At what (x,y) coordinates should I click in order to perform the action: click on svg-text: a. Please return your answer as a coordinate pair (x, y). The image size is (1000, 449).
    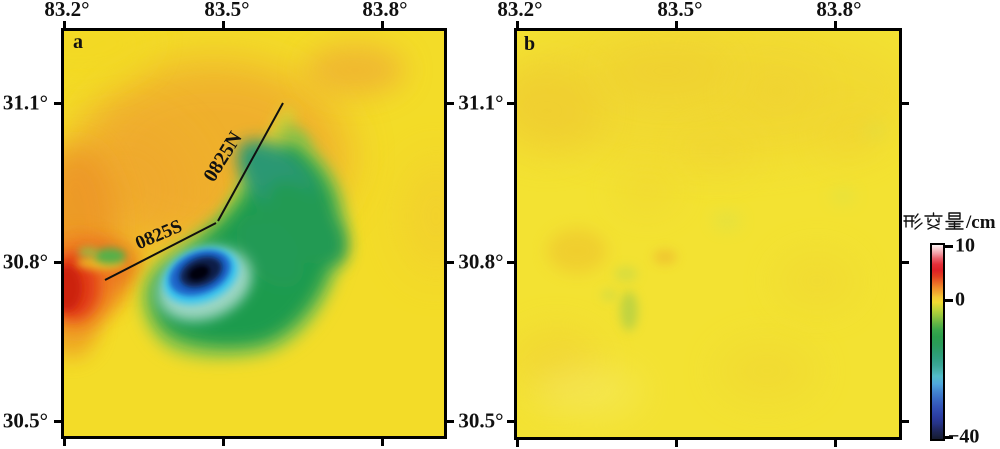
    Looking at the image, I should click on (78, 42).